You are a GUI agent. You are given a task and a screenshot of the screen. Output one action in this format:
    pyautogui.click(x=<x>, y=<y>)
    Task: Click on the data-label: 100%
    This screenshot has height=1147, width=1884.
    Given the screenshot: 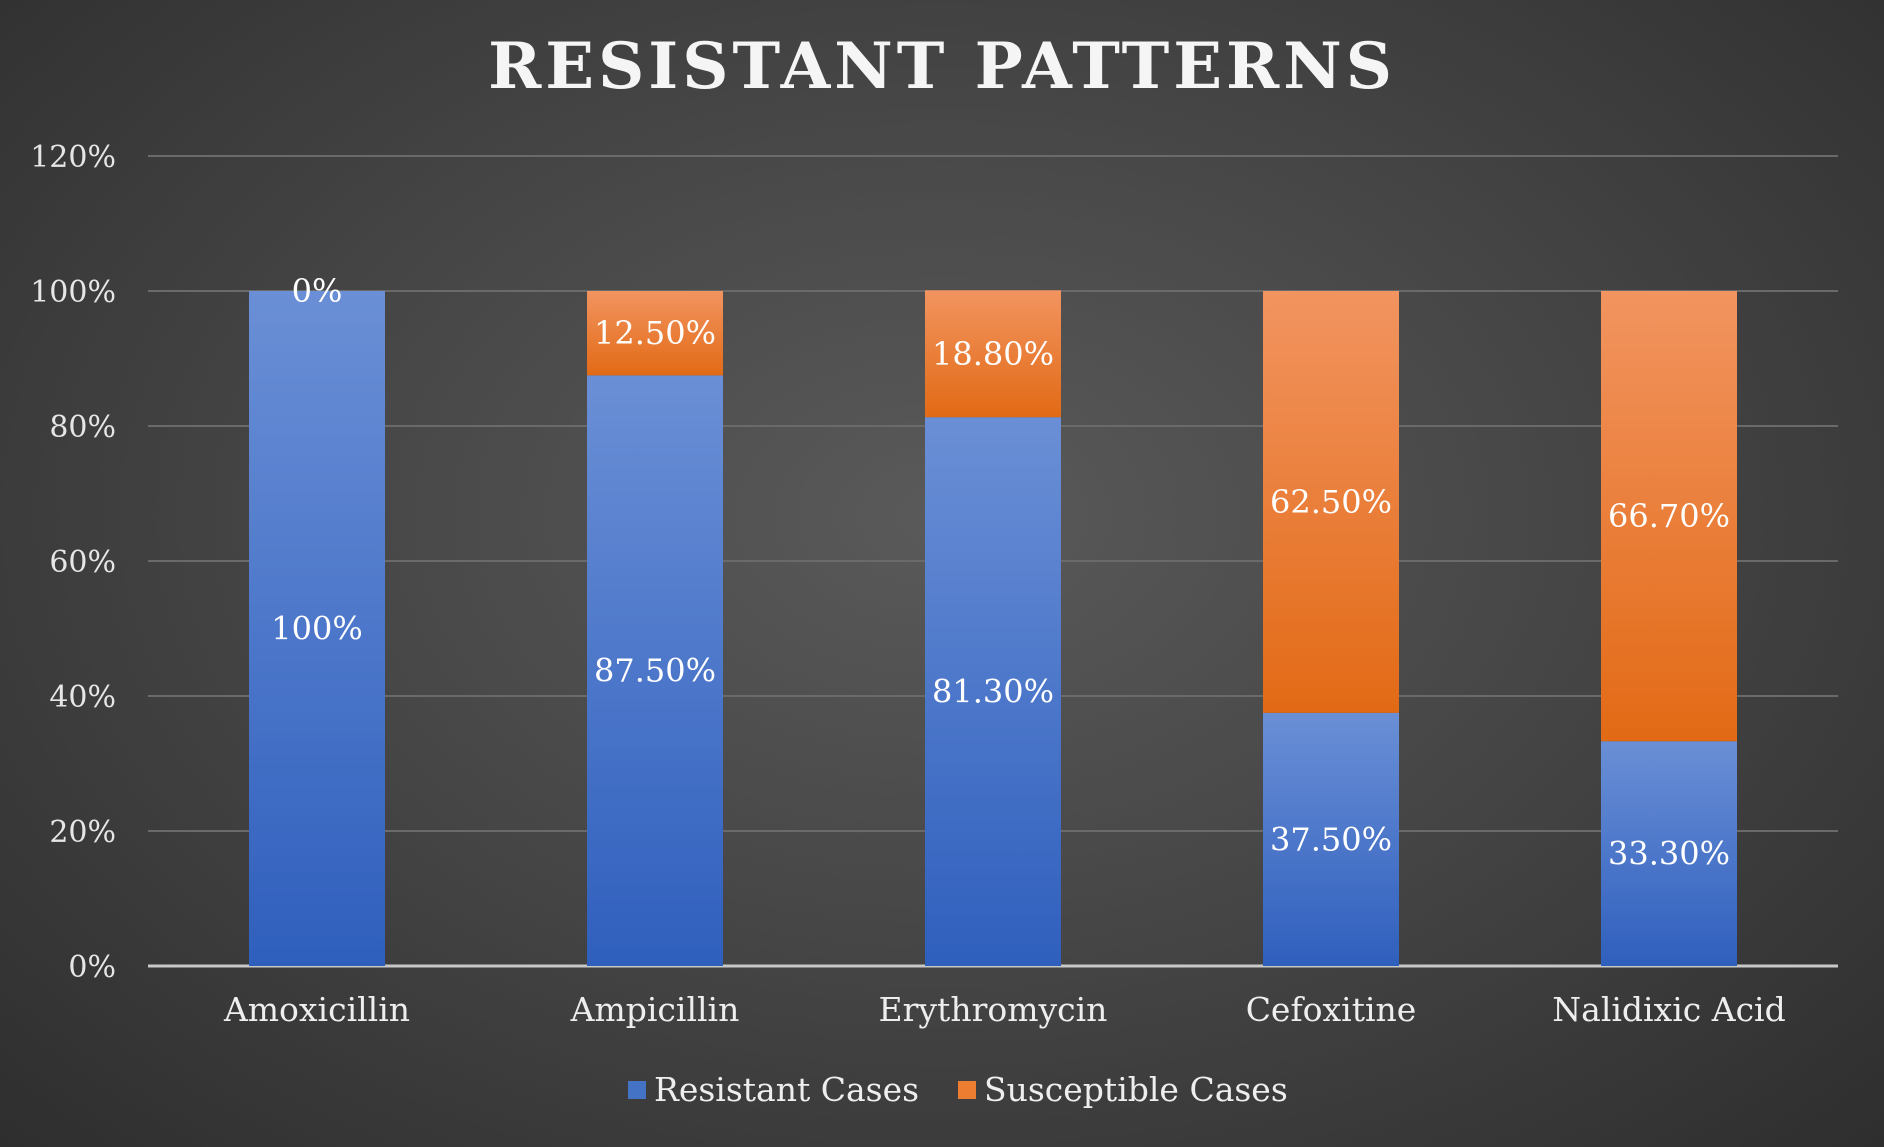 What is the action you would take?
    pyautogui.click(x=316, y=629)
    